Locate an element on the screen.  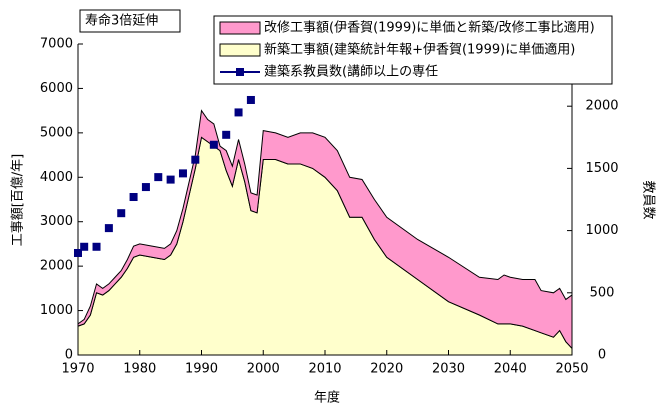
y-tick-label: 0 is located at coordinates (69, 355).